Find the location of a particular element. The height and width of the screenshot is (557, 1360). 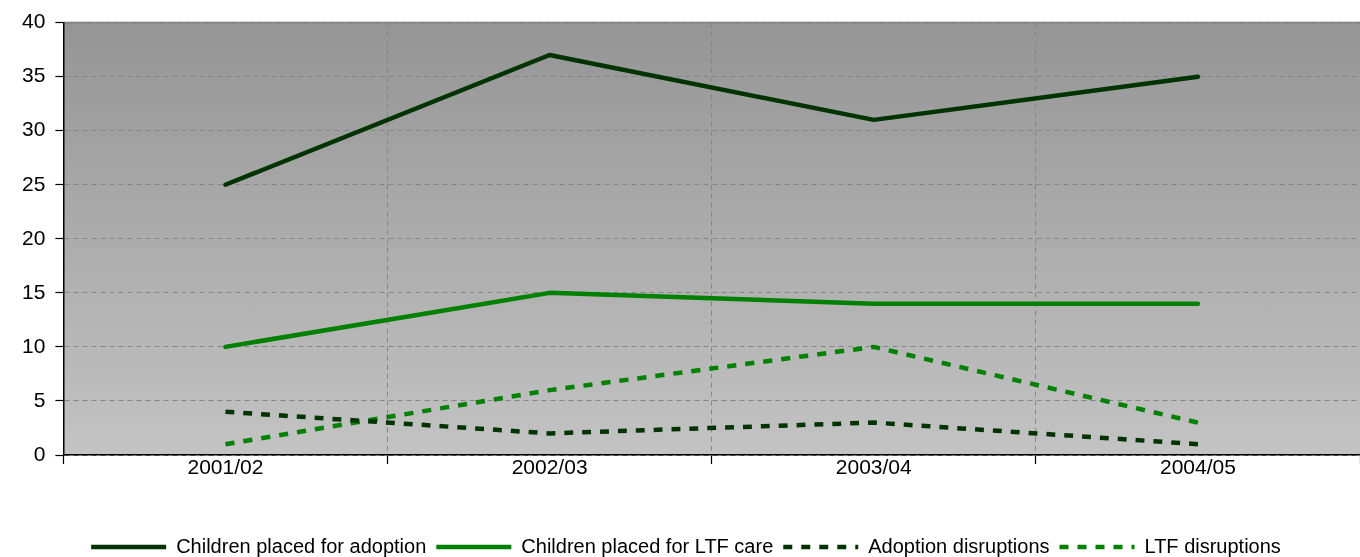

y-tick-label: 30 is located at coordinates (34, 129).